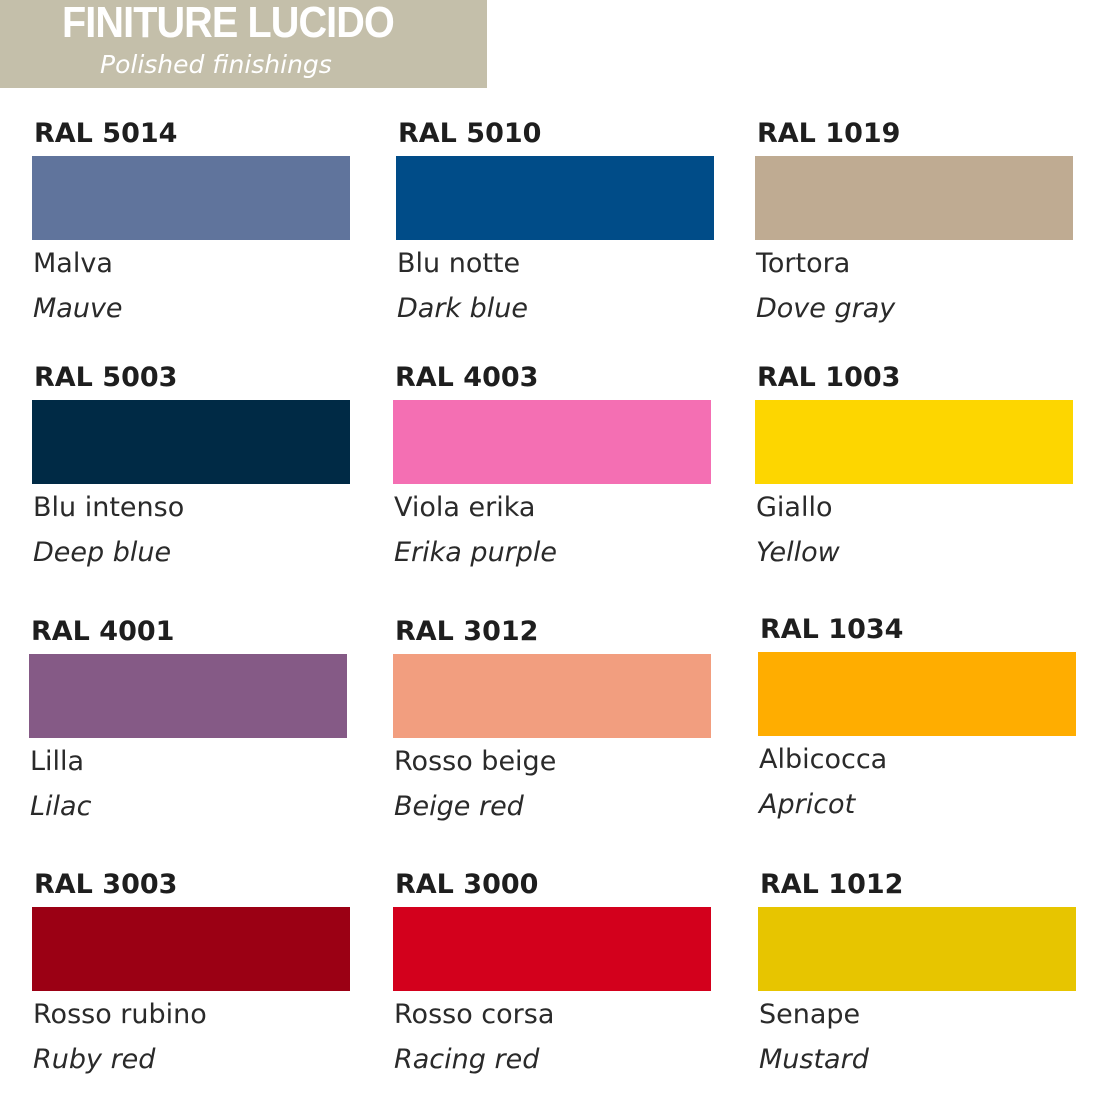 Image resolution: width=1100 pixels, height=1100 pixels. What do you see at coordinates (476, 552) in the screenshot?
I see `color-name-english: Erika purple` at bounding box center [476, 552].